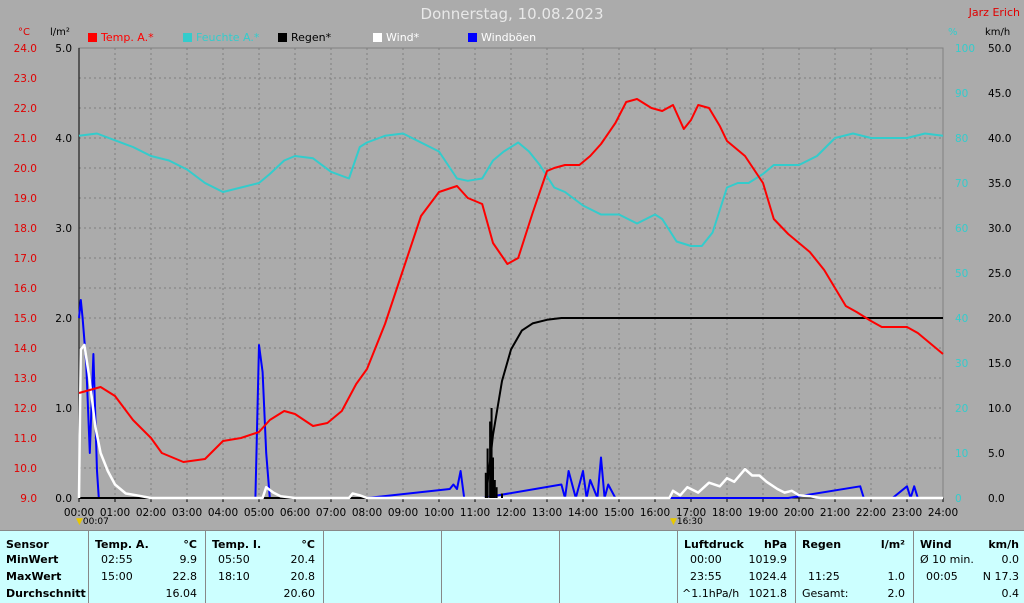  I want to click on wind-tick-label: 5.0, so click(996, 454).